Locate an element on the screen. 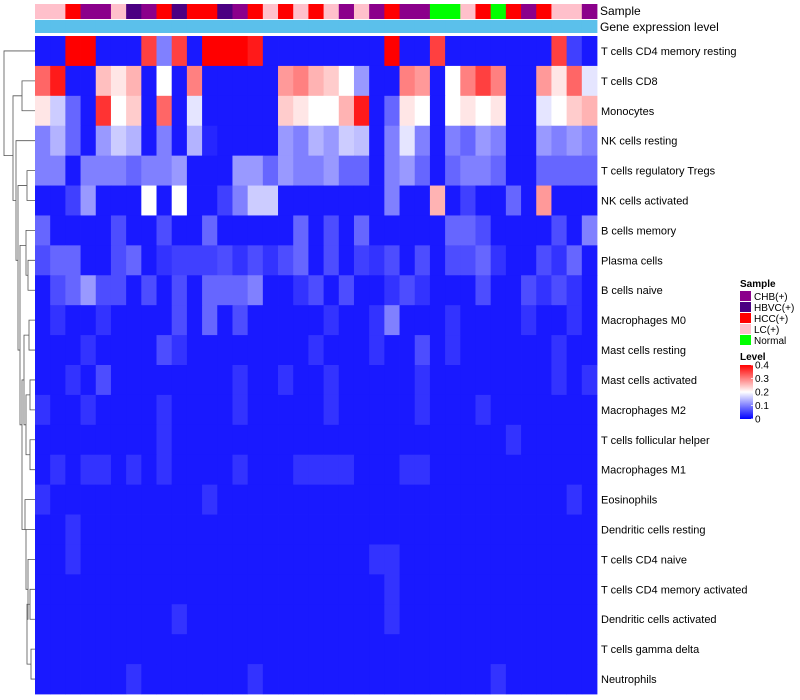 The height and width of the screenshot is (700, 800). dendrogram-branch is located at coordinates (19, 103).